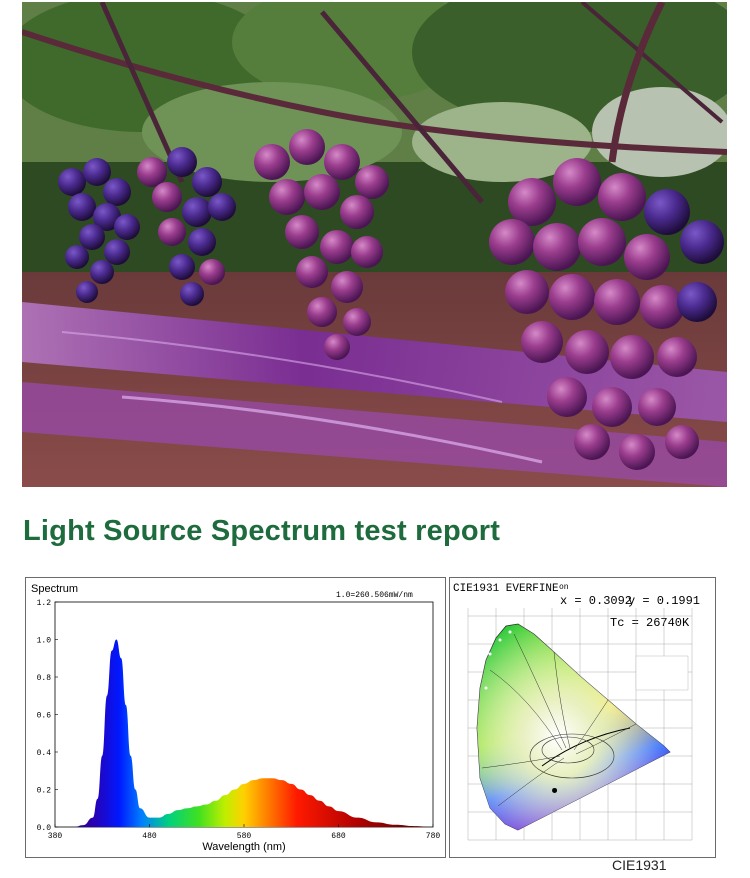 The width and height of the screenshot is (750, 878). I want to click on y-tick-label: 0.0, so click(44, 828).